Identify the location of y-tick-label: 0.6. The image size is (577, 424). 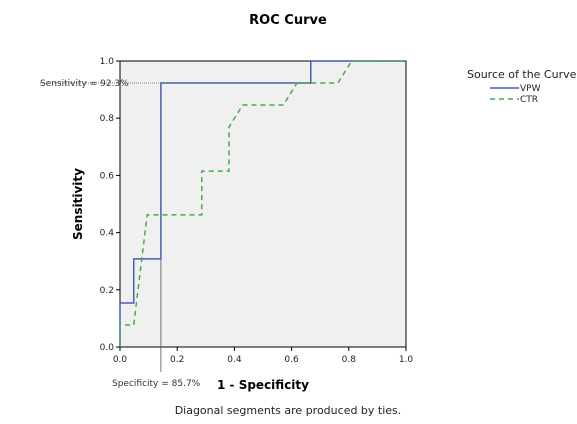
(107, 176).